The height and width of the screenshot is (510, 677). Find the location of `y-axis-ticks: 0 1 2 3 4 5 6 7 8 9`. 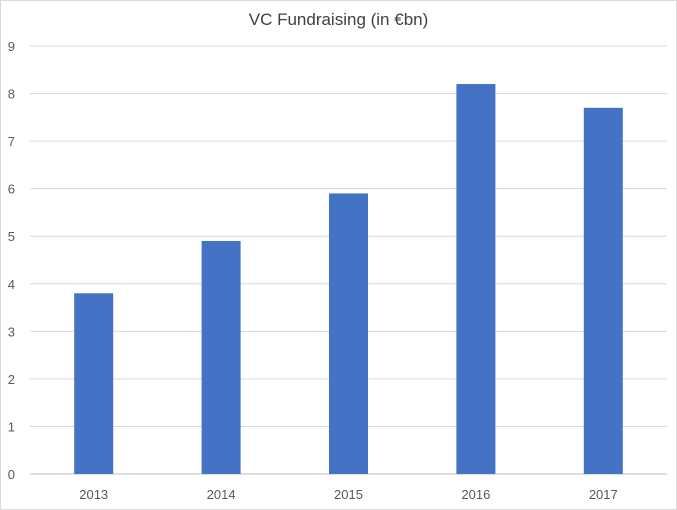

y-axis-ticks: 0 1 2 3 4 5 6 7 8 9 is located at coordinates (11, 260).